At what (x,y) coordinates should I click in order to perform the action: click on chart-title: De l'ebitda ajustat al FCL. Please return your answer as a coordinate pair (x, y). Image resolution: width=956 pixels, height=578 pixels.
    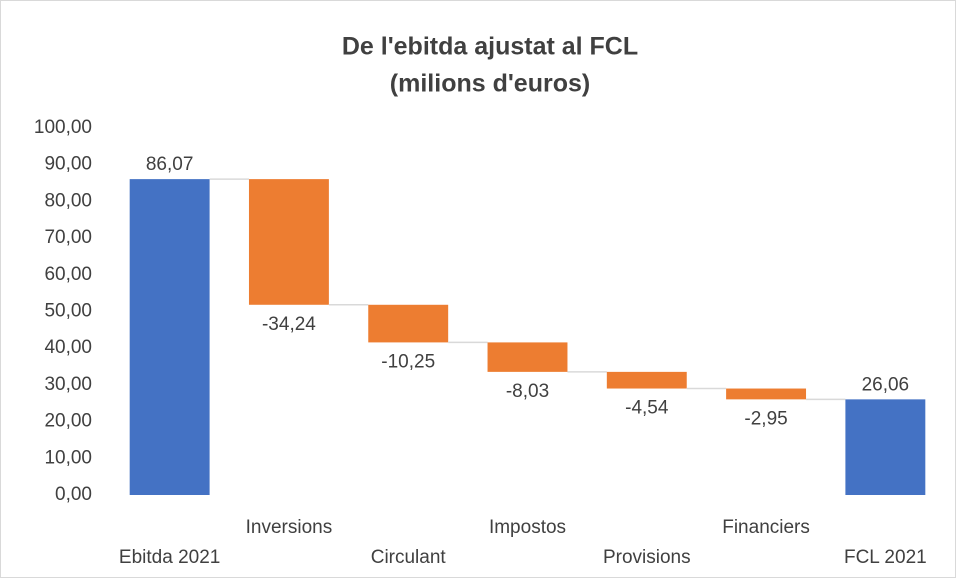
    Looking at the image, I should click on (490, 47).